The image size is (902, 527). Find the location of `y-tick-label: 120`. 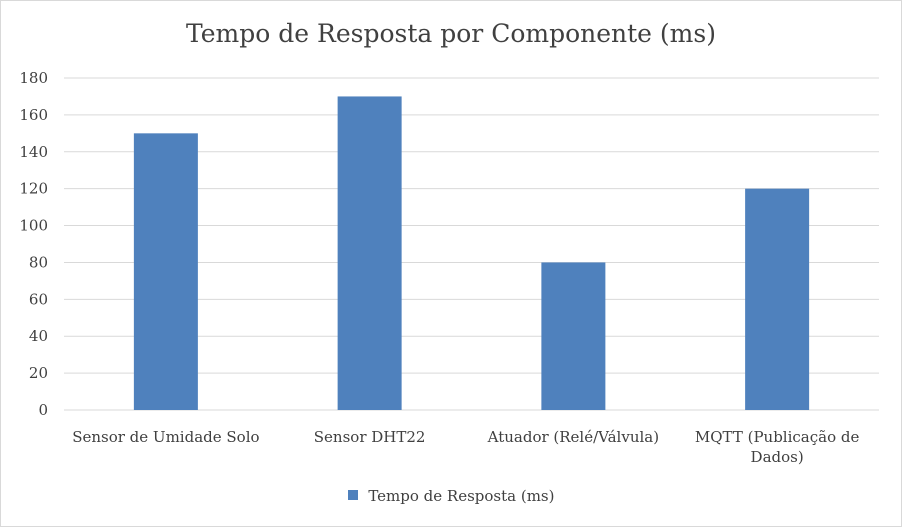

y-tick-label: 120 is located at coordinates (33, 189).